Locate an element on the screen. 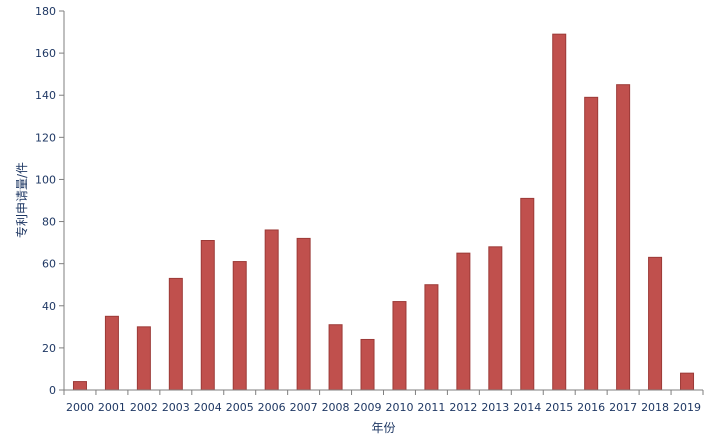 The width and height of the screenshot is (717, 437). bar-2006 is located at coordinates (271, 310).